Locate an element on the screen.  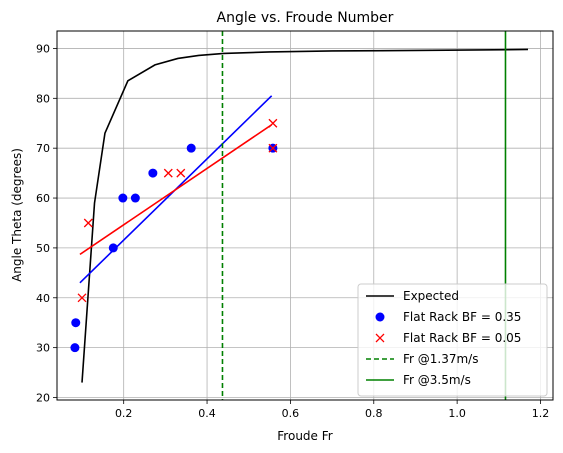
x-tick-label: 1.2 is located at coordinates (541, 413).